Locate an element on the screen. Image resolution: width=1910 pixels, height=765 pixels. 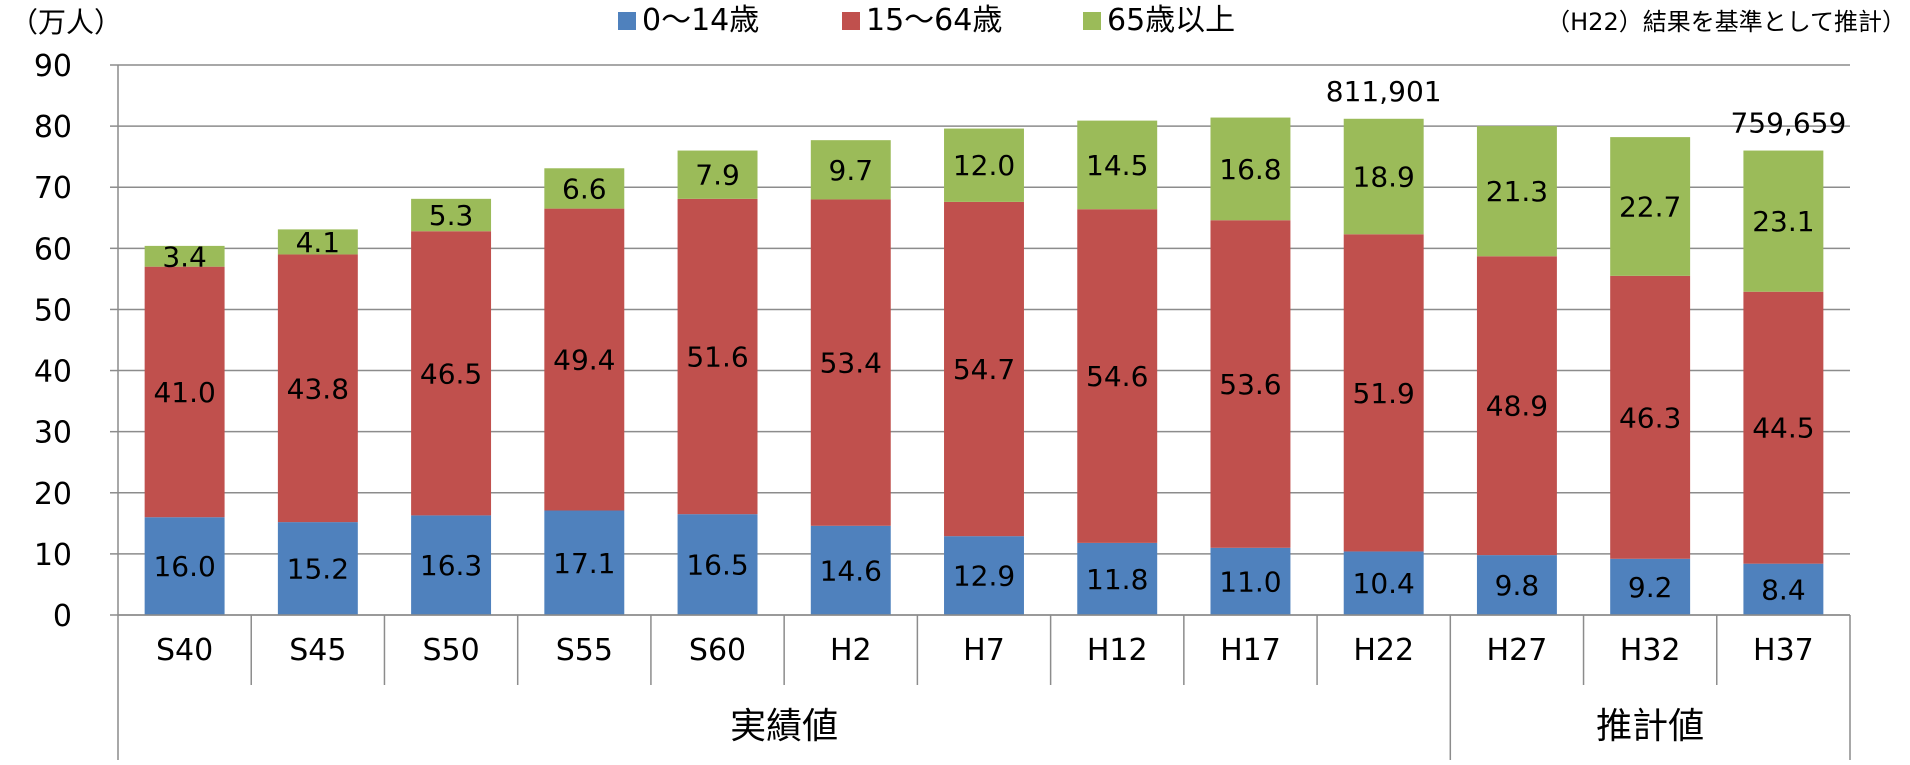
data-label: 23.1 is located at coordinates (1783, 221).